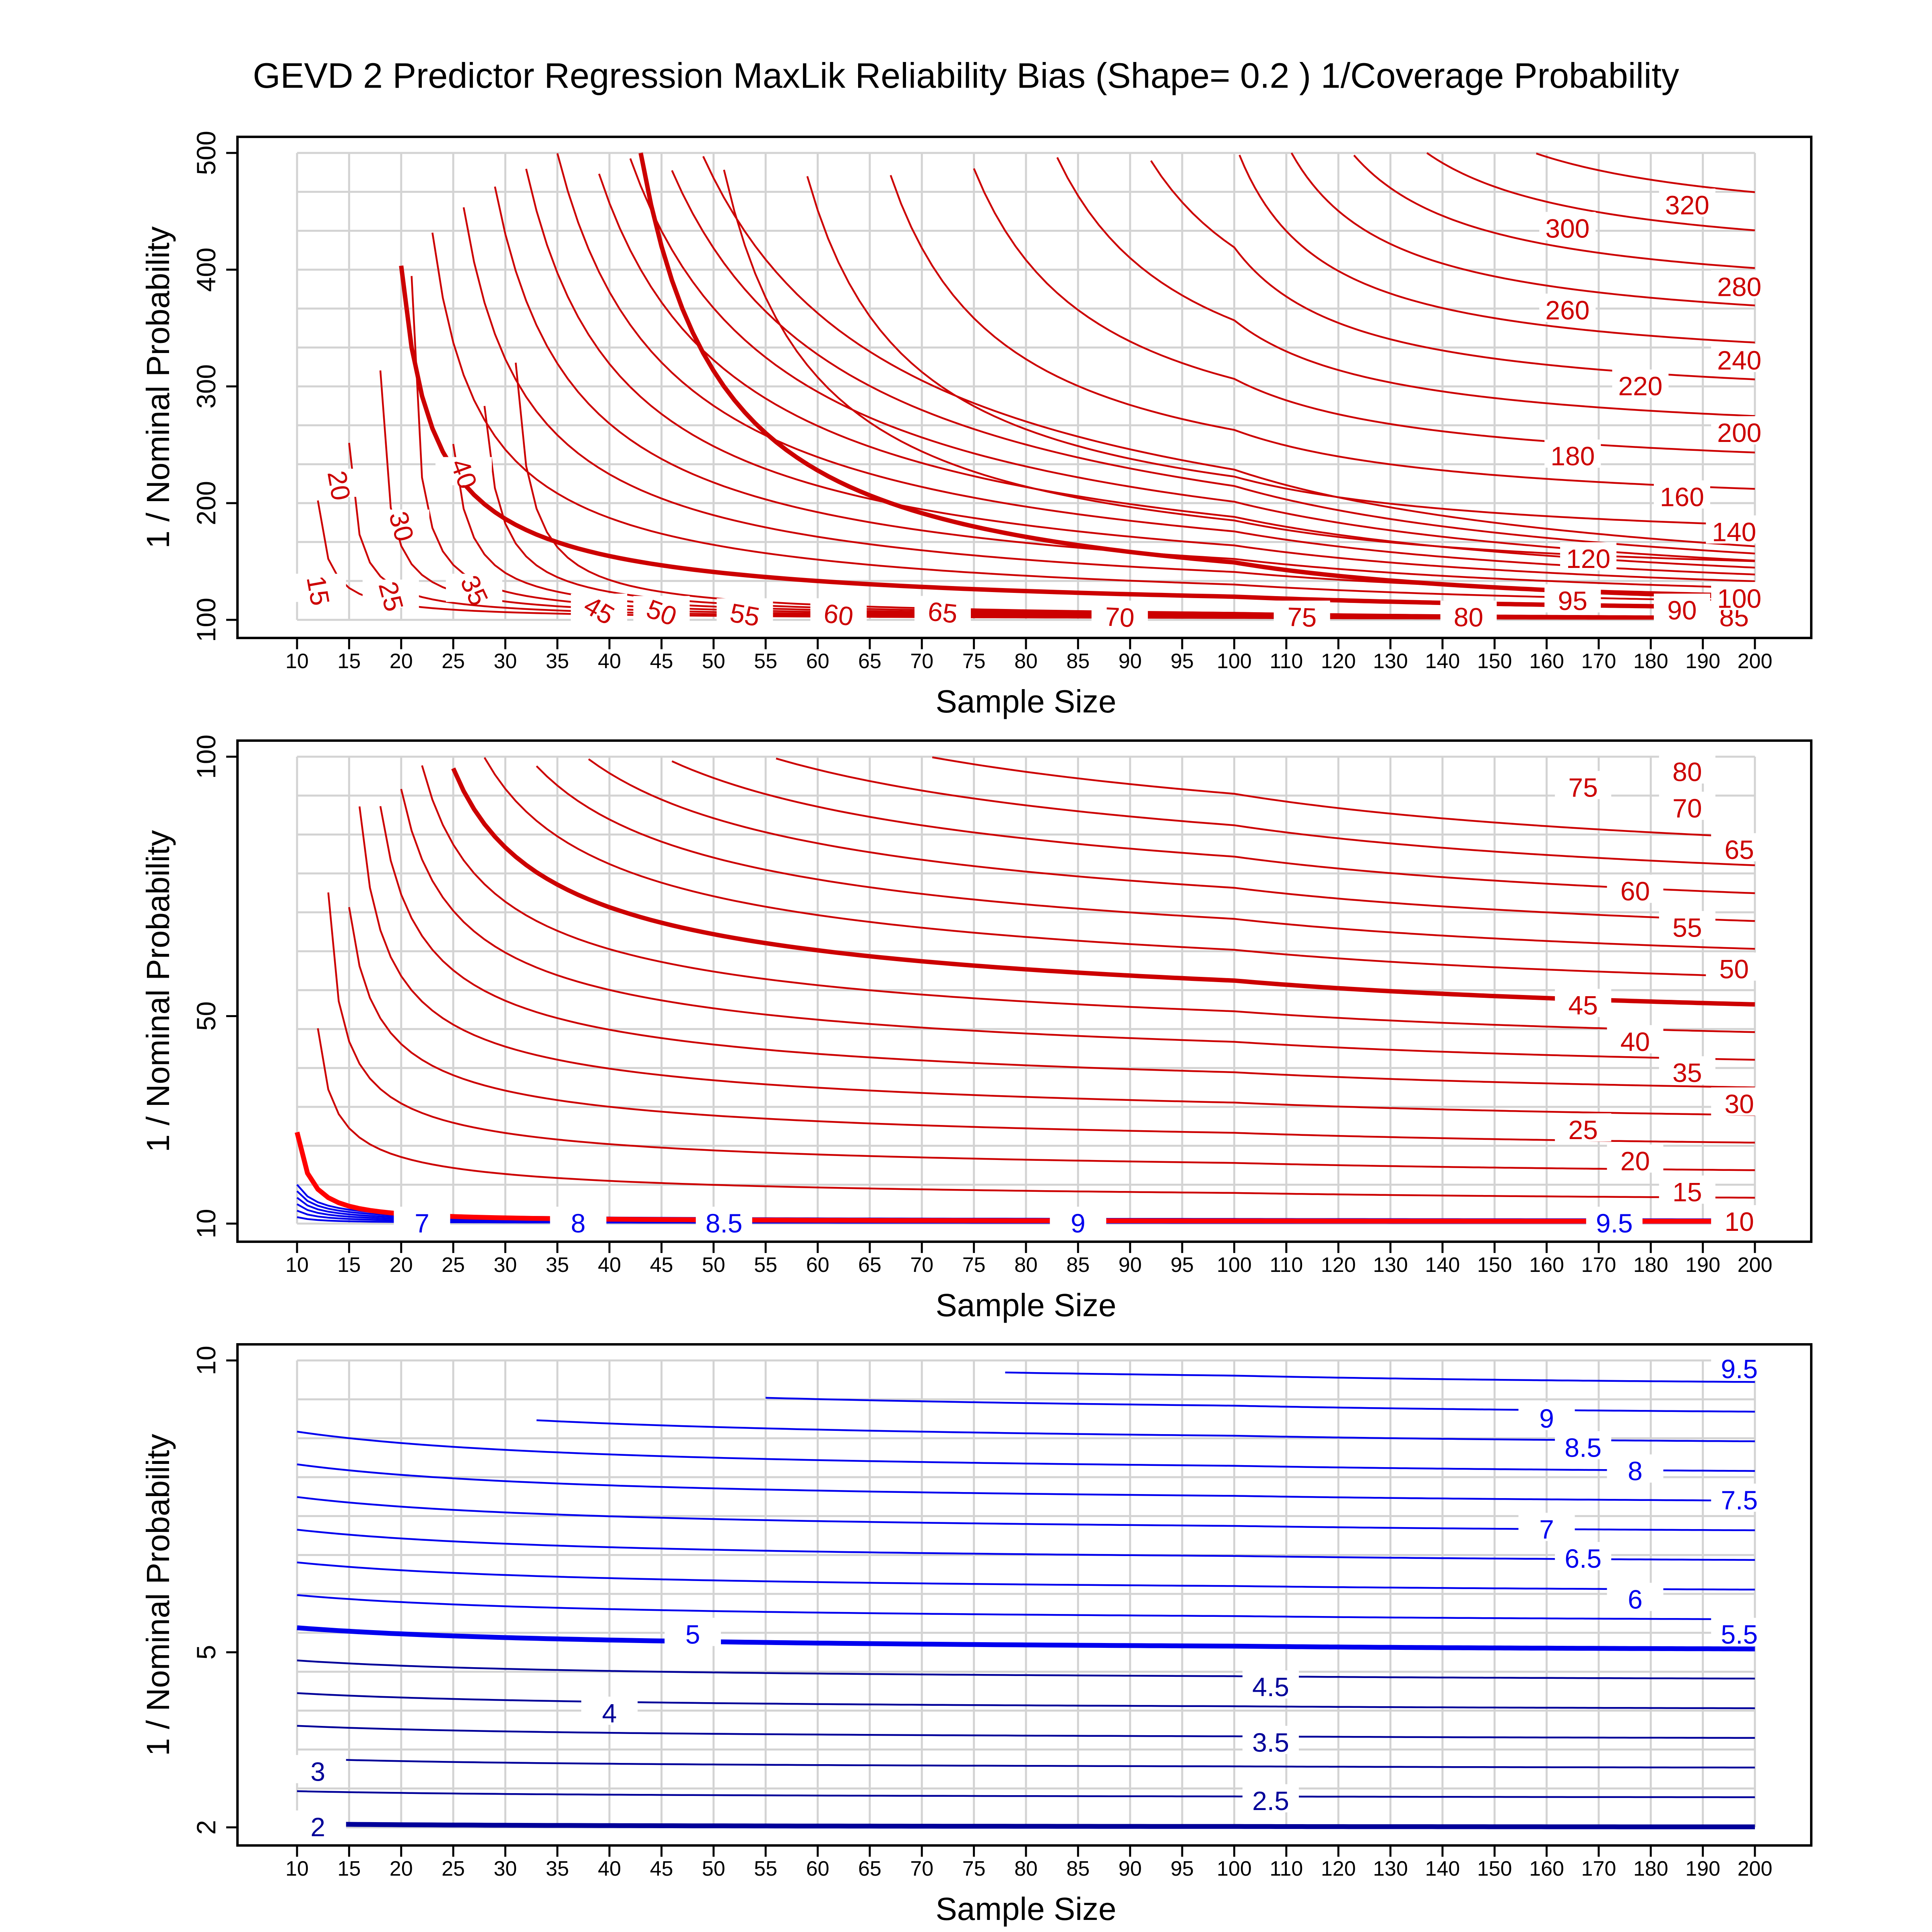 The height and width of the screenshot is (1932, 1932). Describe the element at coordinates (297, 661) in the screenshot. I see `x-tick-label: 10` at that location.